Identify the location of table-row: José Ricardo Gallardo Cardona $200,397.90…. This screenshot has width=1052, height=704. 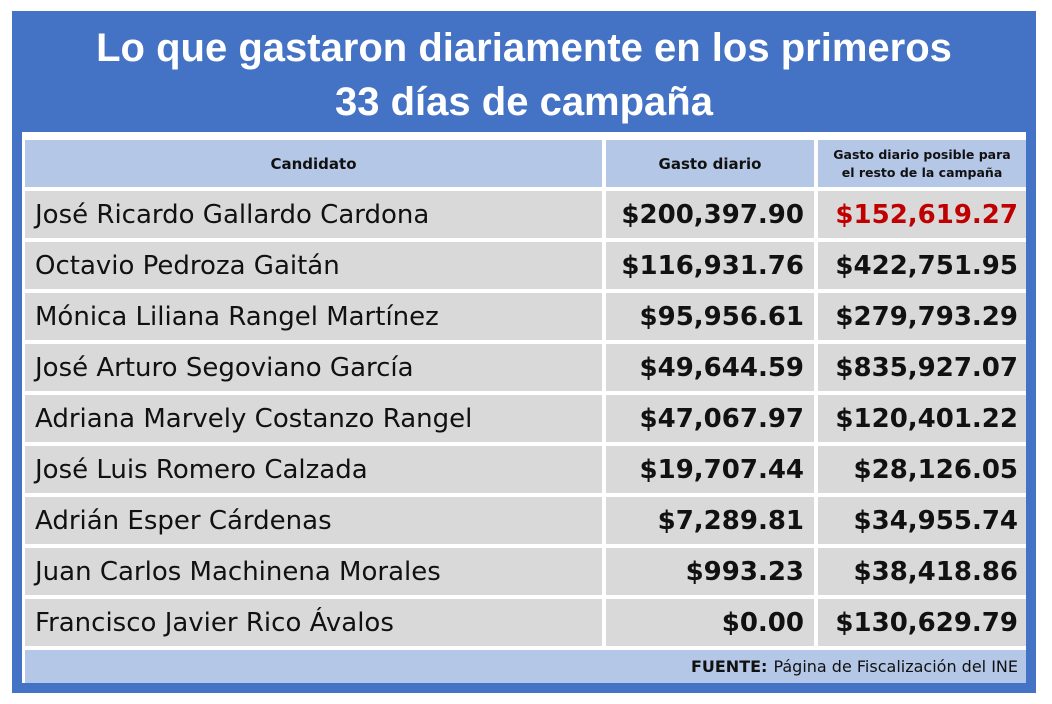
(524, 214).